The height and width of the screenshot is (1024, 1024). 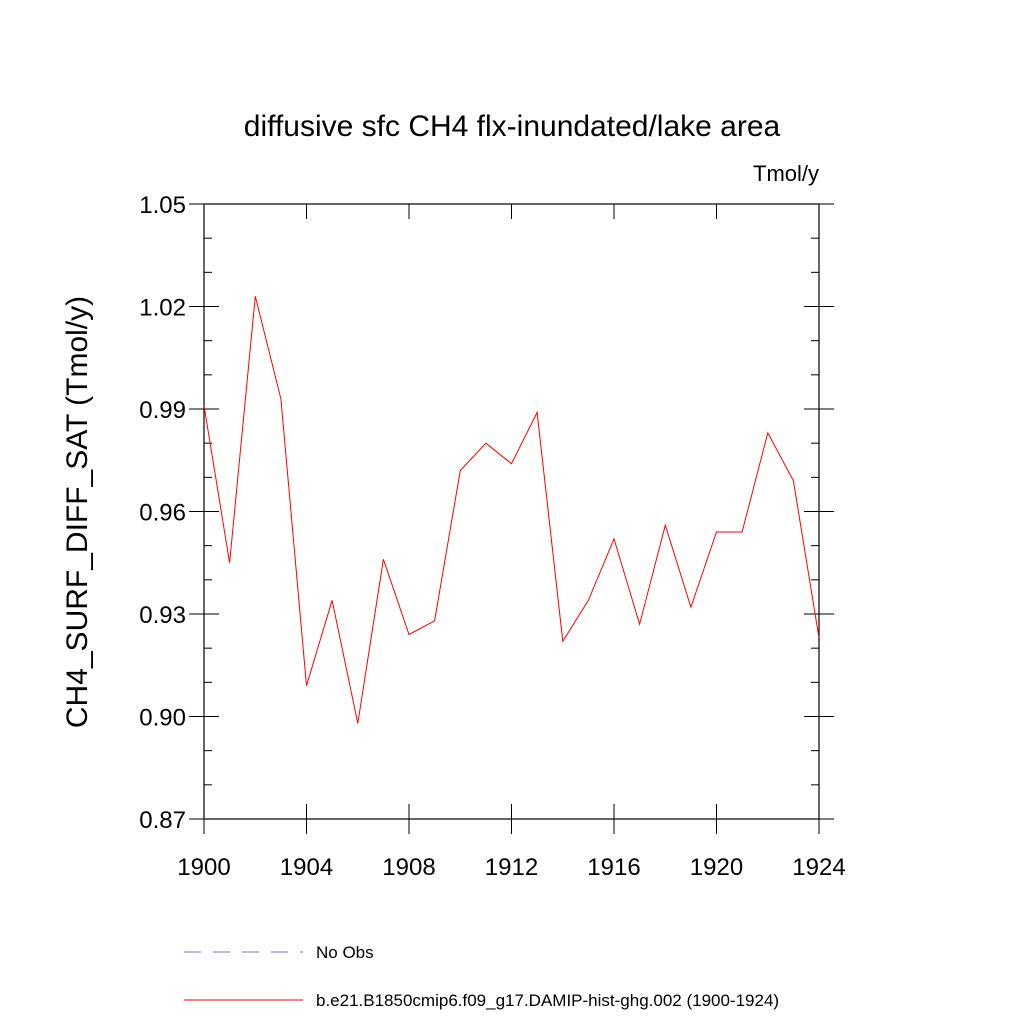 I want to click on y-axis-label: CH4_SURF_DIFF_SAT (Tmol/y), so click(x=77, y=512).